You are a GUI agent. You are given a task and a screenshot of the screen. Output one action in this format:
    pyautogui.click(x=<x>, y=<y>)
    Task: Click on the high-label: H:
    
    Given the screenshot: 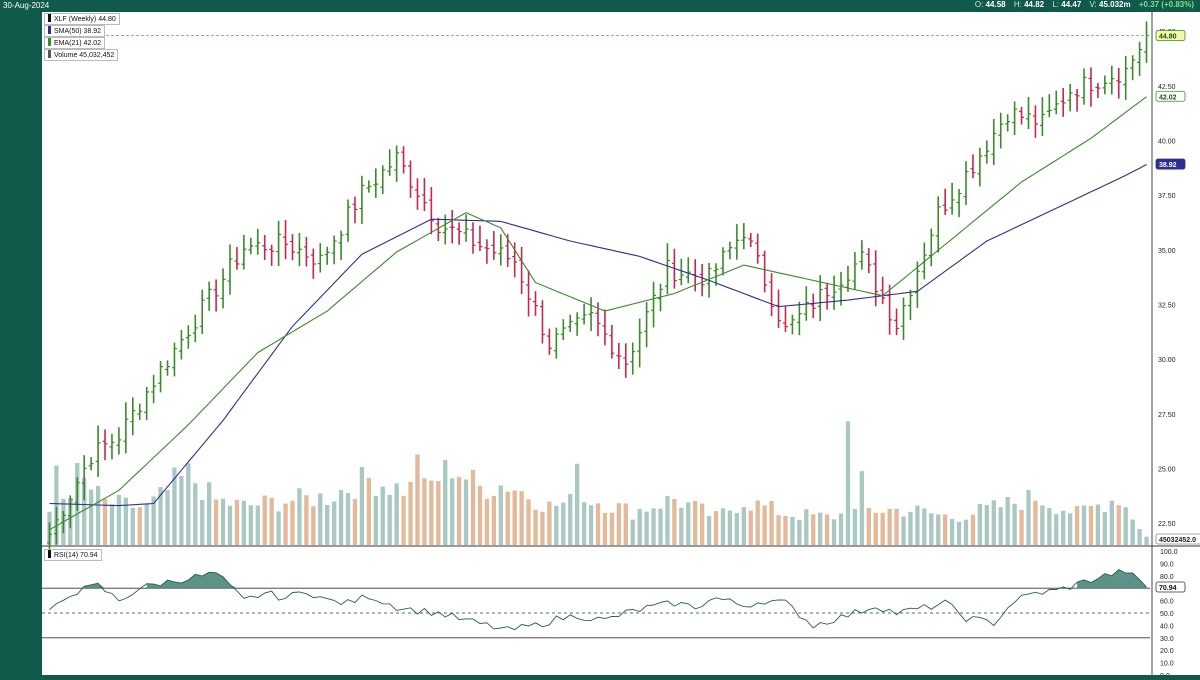 What is the action you would take?
    pyautogui.click(x=1017, y=4)
    